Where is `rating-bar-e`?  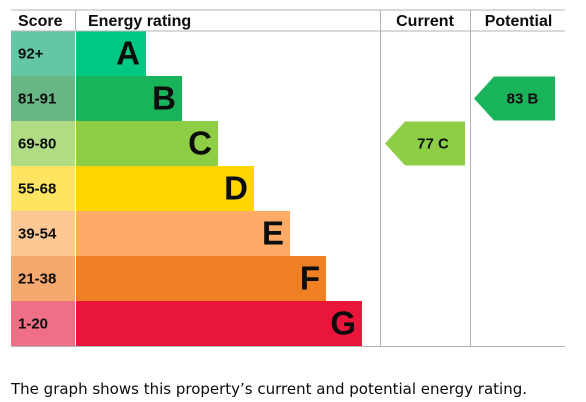 rating-bar-e is located at coordinates (183, 233).